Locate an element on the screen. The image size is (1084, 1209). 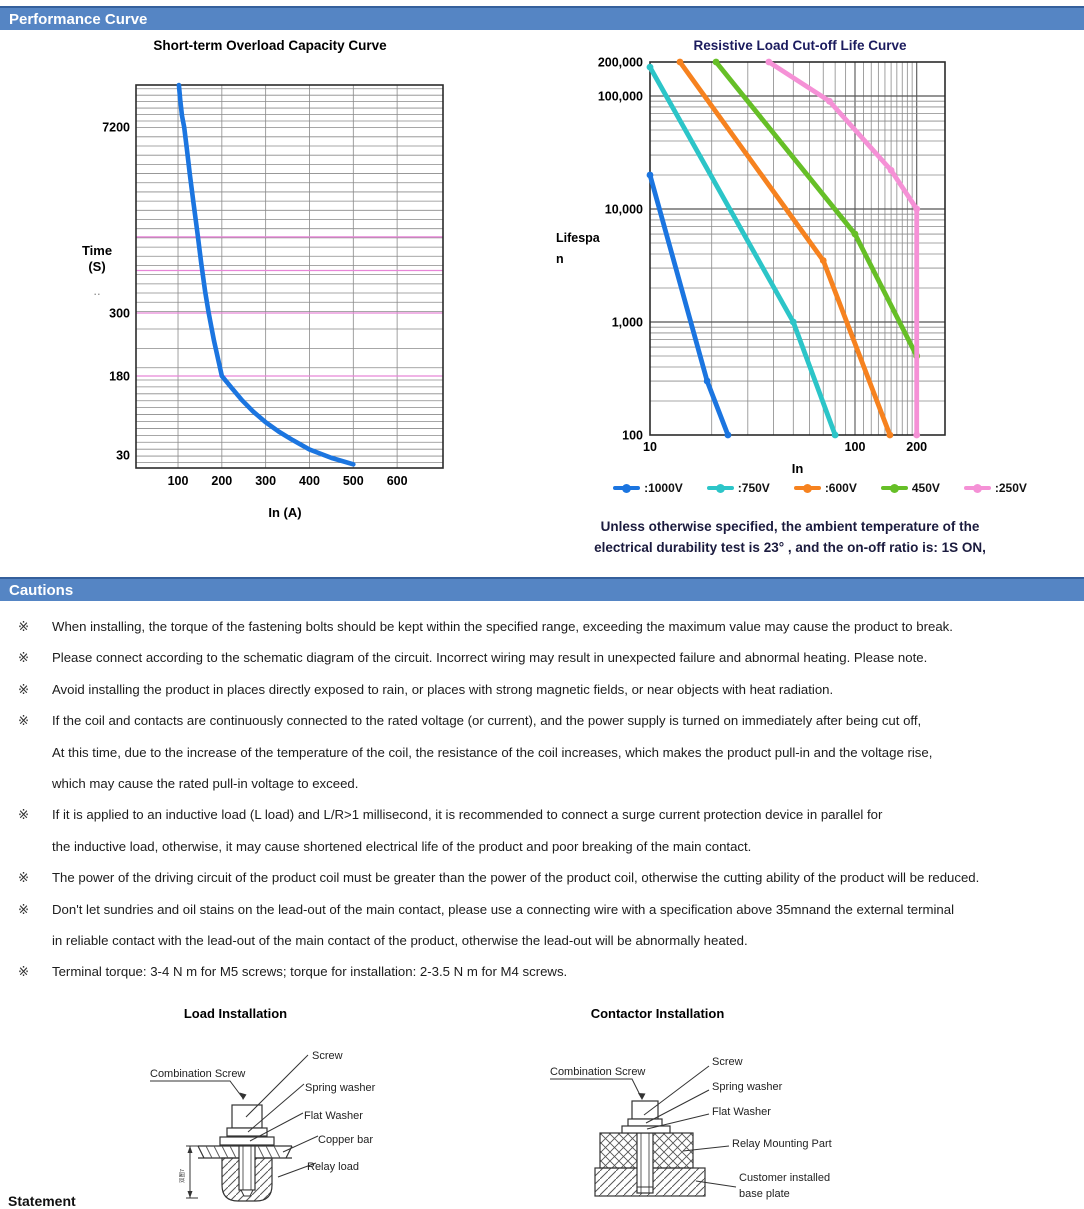
legend-item-600V: :600V is located at coordinates (825, 488).